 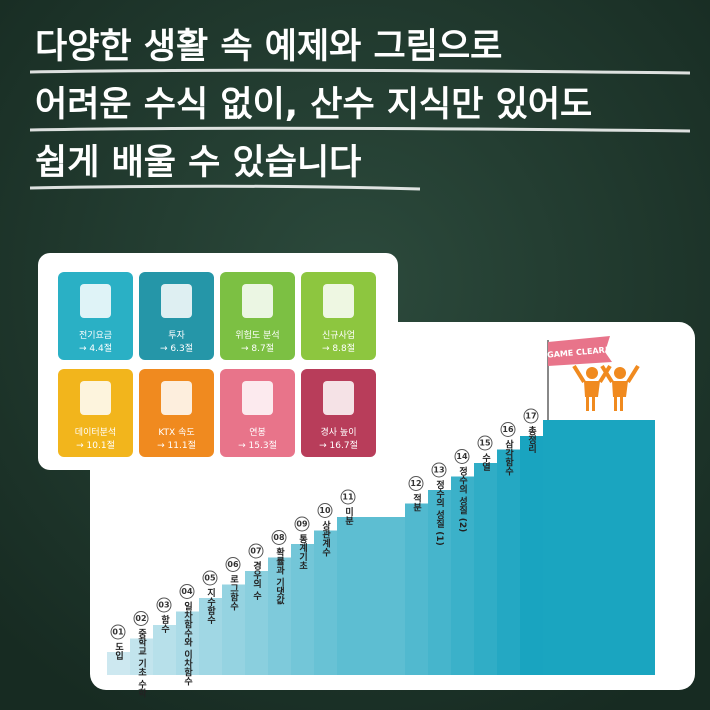 What do you see at coordinates (95, 348) in the screenshot?
I see `card-sub: → 4.4절` at bounding box center [95, 348].